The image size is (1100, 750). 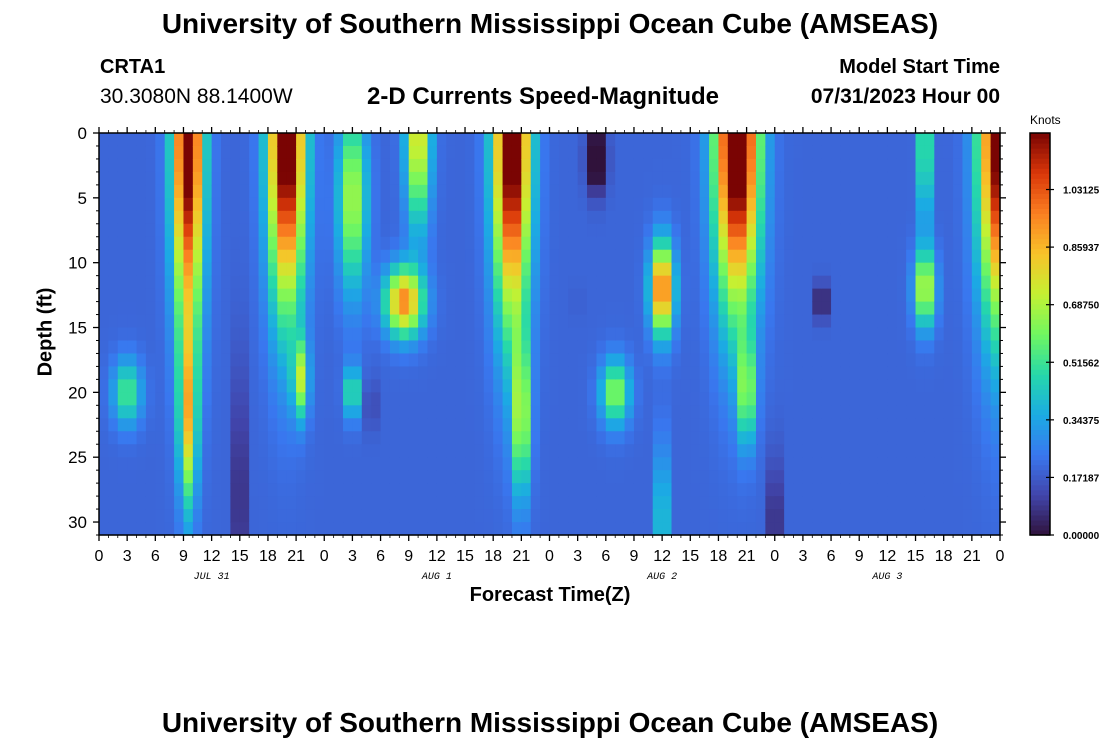 I want to click on x-tick-label: 18, so click(x=944, y=556).